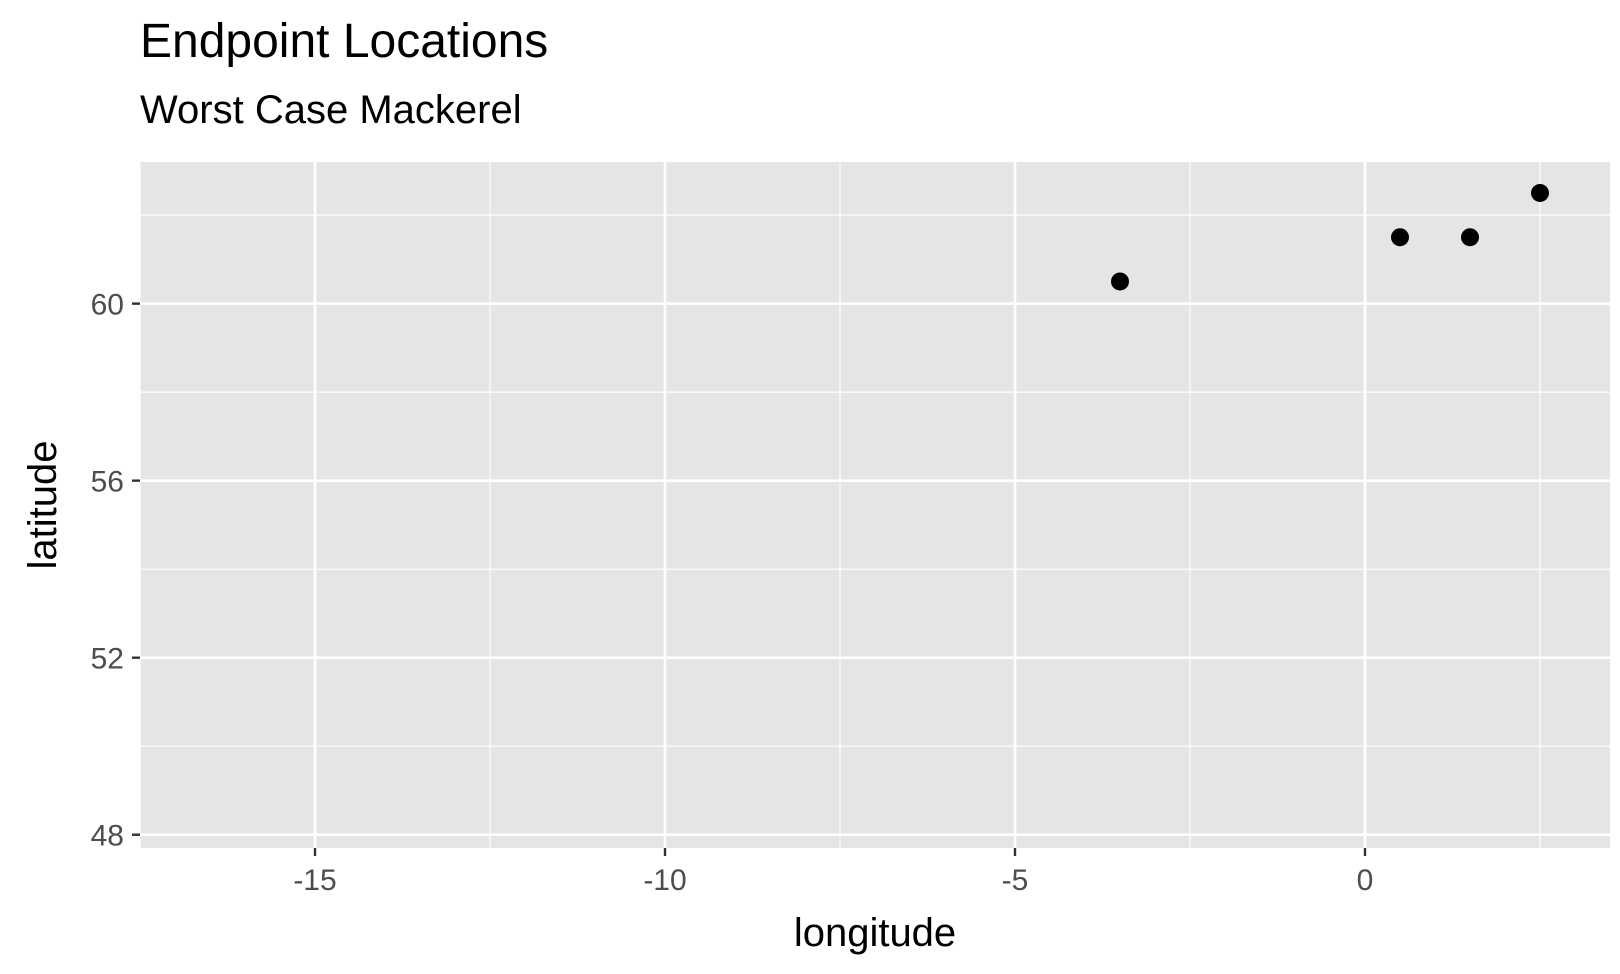 This screenshot has width=1620, height=974. Describe the element at coordinates (875, 933) in the screenshot. I see `x-axis-title: longitude` at that location.